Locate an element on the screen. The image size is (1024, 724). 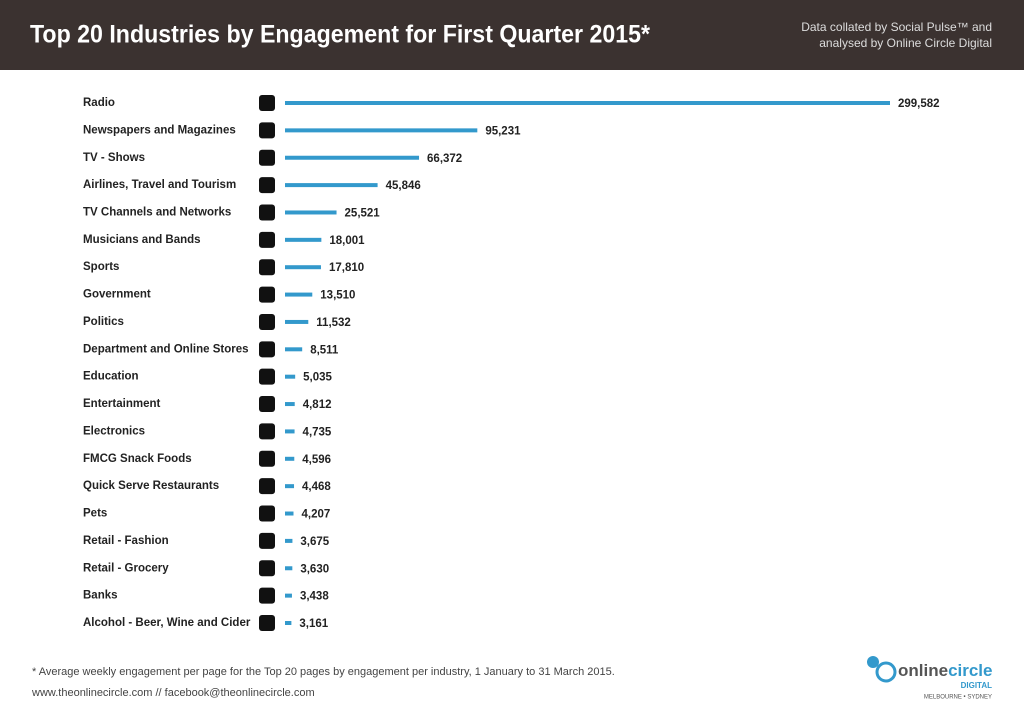
logo-text: onlinecircle is located at coordinates (945, 670).